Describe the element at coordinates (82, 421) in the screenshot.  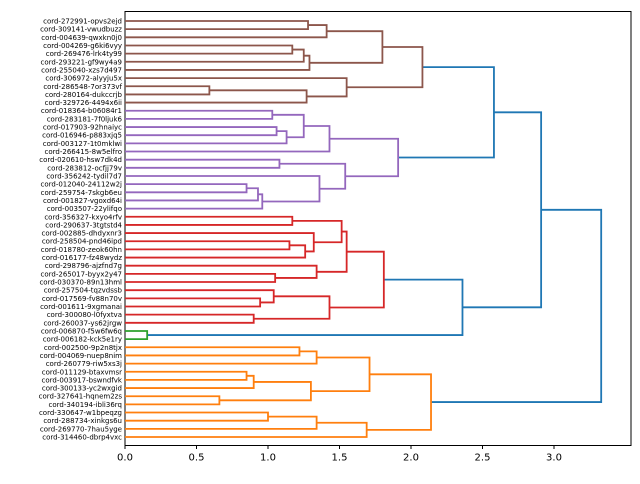
I see `leaf-label: cord-288734-xinkgs6u` at that location.